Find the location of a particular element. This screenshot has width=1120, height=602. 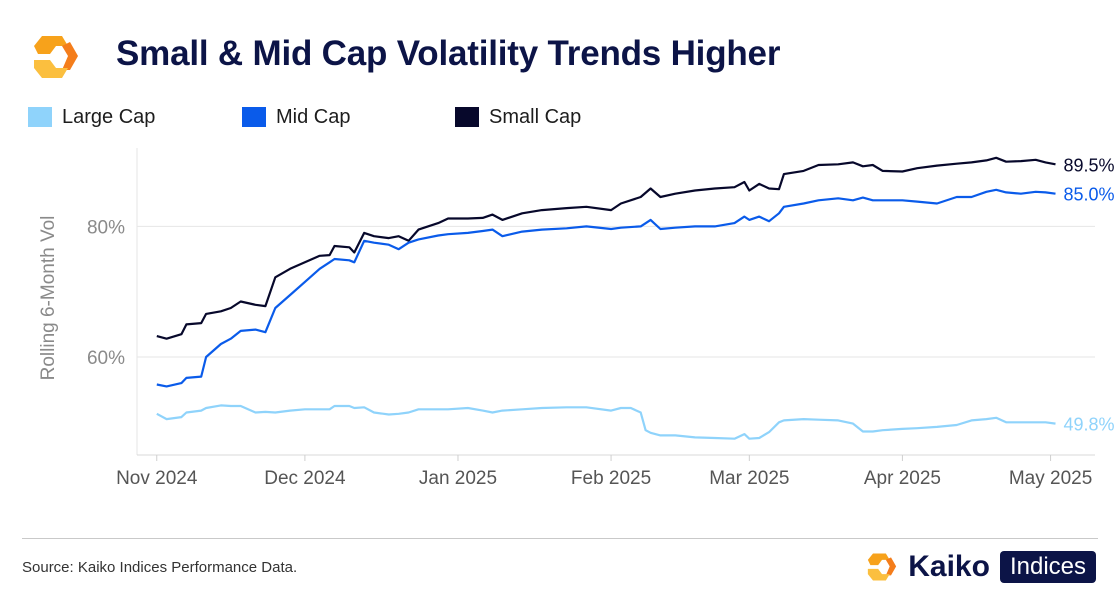

brand-lockup: Kaiko Indices is located at coordinates (980, 567).